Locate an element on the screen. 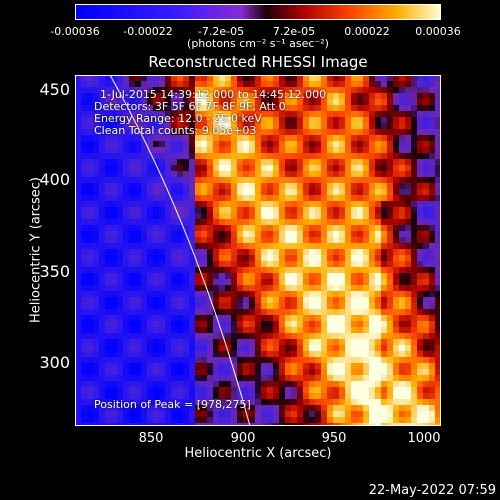 The height and width of the screenshot is (500, 500). y-tick: 400 is located at coordinates (54, 179).